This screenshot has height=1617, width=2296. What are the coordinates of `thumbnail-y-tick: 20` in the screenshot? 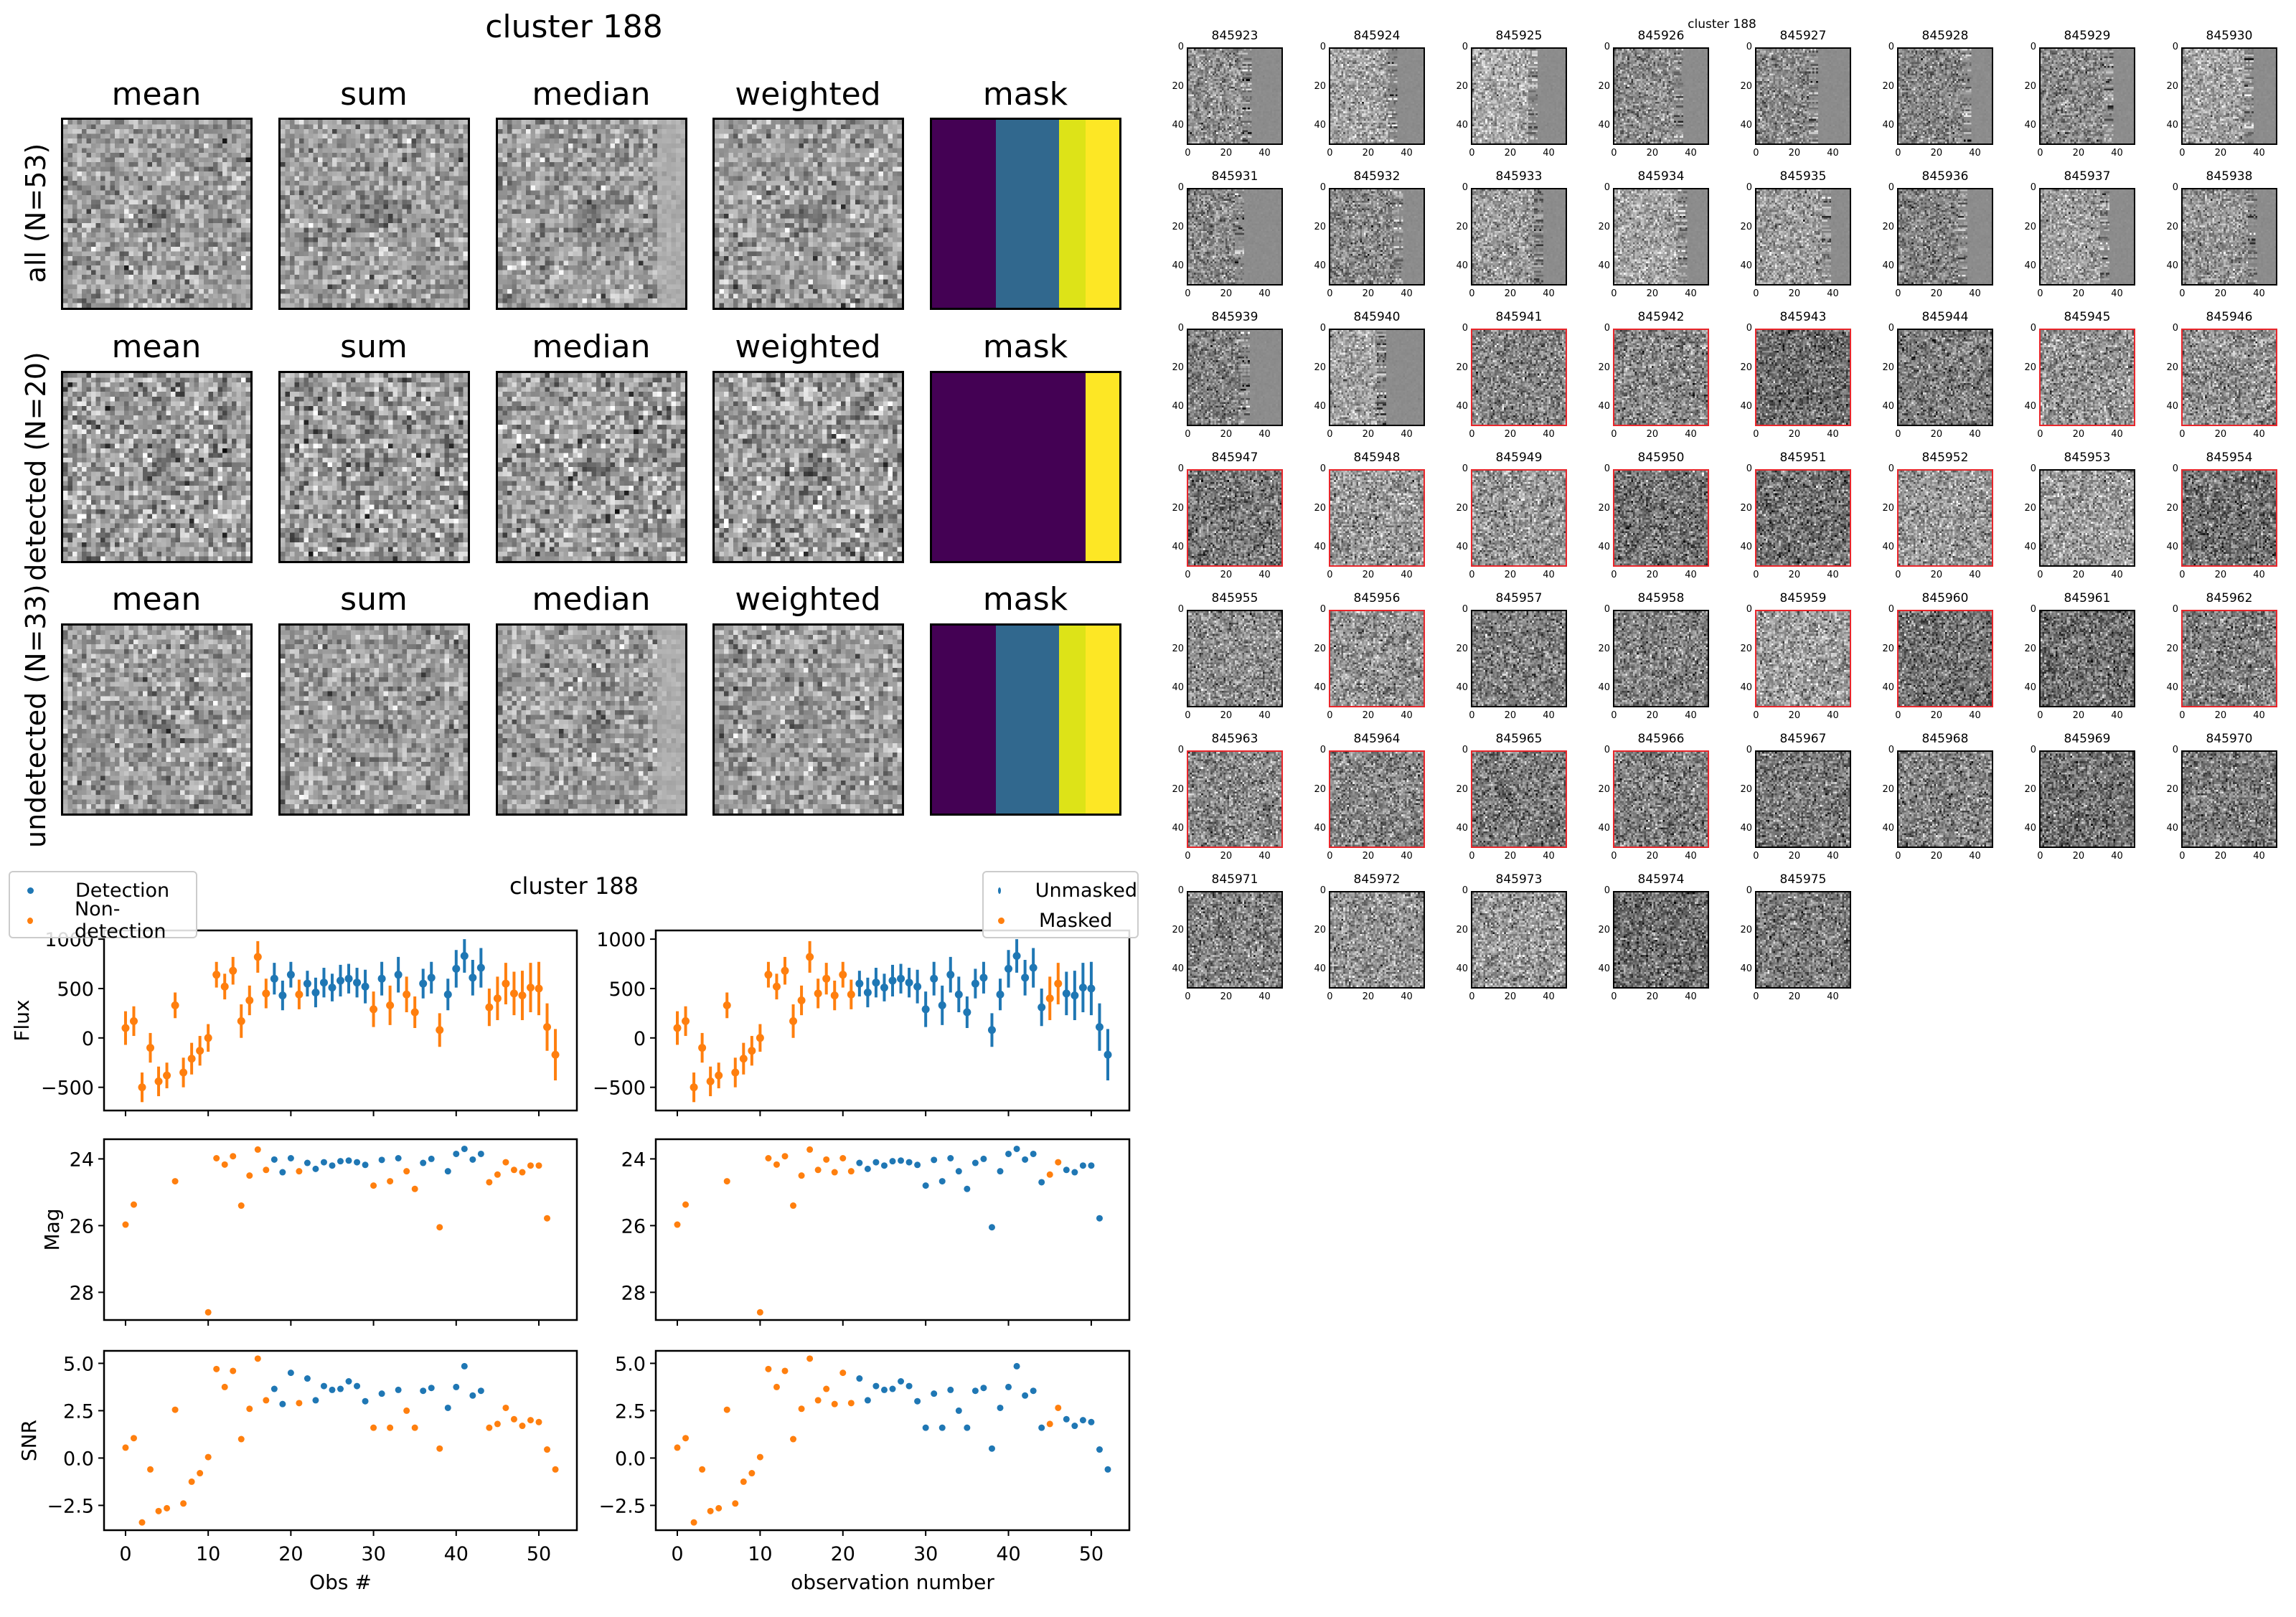 It's located at (1320, 648).